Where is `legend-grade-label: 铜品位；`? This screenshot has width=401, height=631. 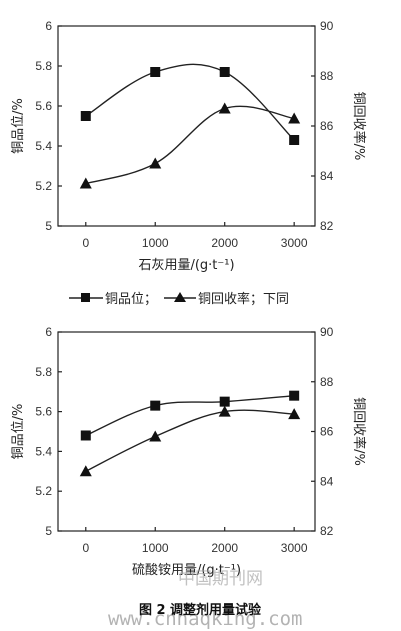
legend-grade-label: 铜品位； is located at coordinates (131, 299).